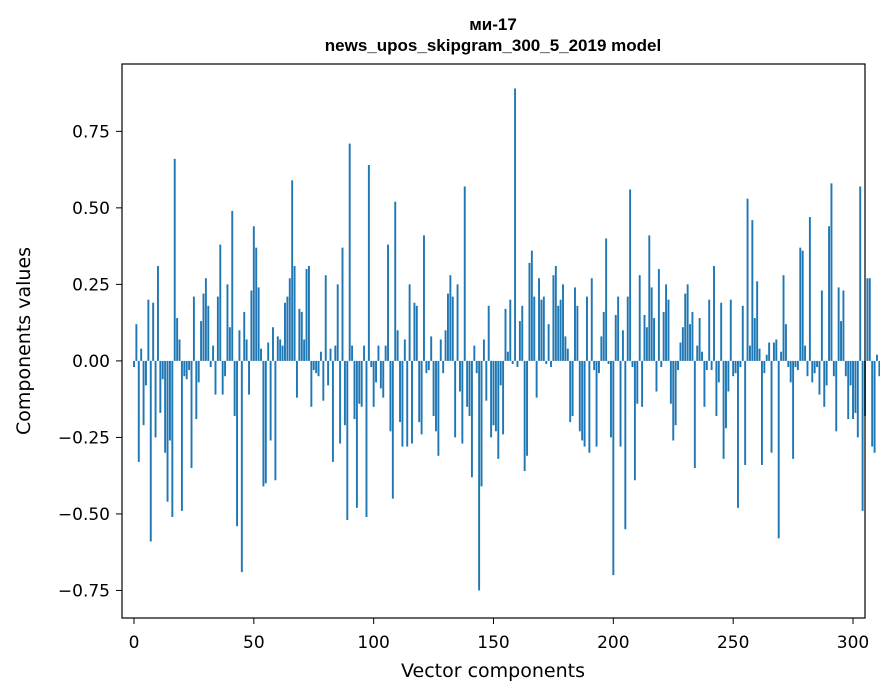 The image size is (880, 696). What do you see at coordinates (733, 643) in the screenshot?
I see `x-tick-label: 250` at bounding box center [733, 643].